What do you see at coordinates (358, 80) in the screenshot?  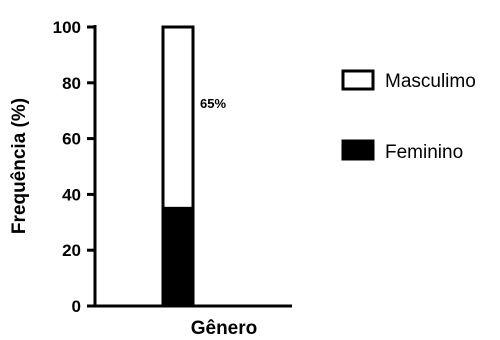 I see `legend-swatch-masculimo` at bounding box center [358, 80].